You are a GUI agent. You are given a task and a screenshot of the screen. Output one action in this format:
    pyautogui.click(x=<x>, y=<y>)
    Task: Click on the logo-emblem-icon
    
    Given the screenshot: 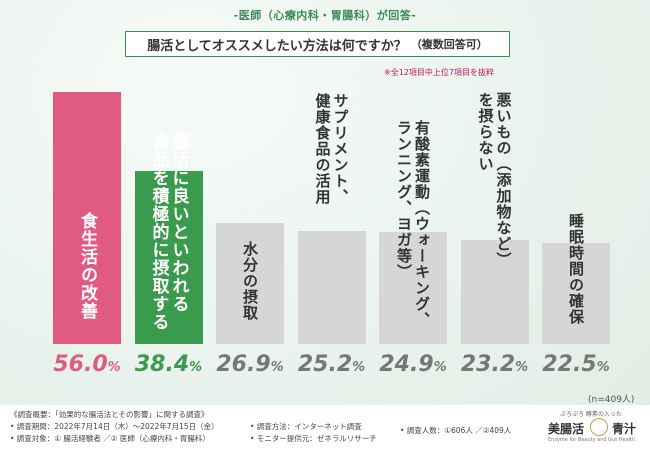 What is the action you would take?
    pyautogui.click(x=599, y=427)
    